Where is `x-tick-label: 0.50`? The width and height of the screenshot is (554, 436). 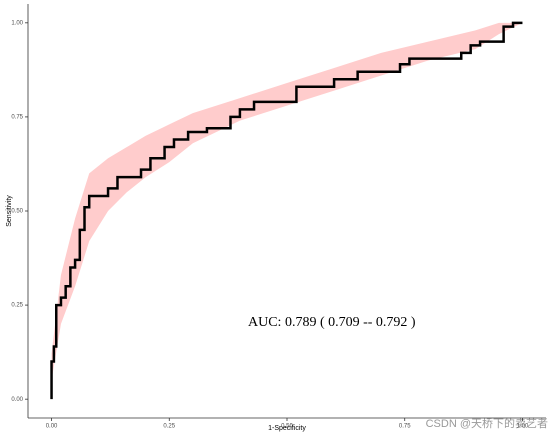 x-tick-label: 0.50 is located at coordinates (287, 427).